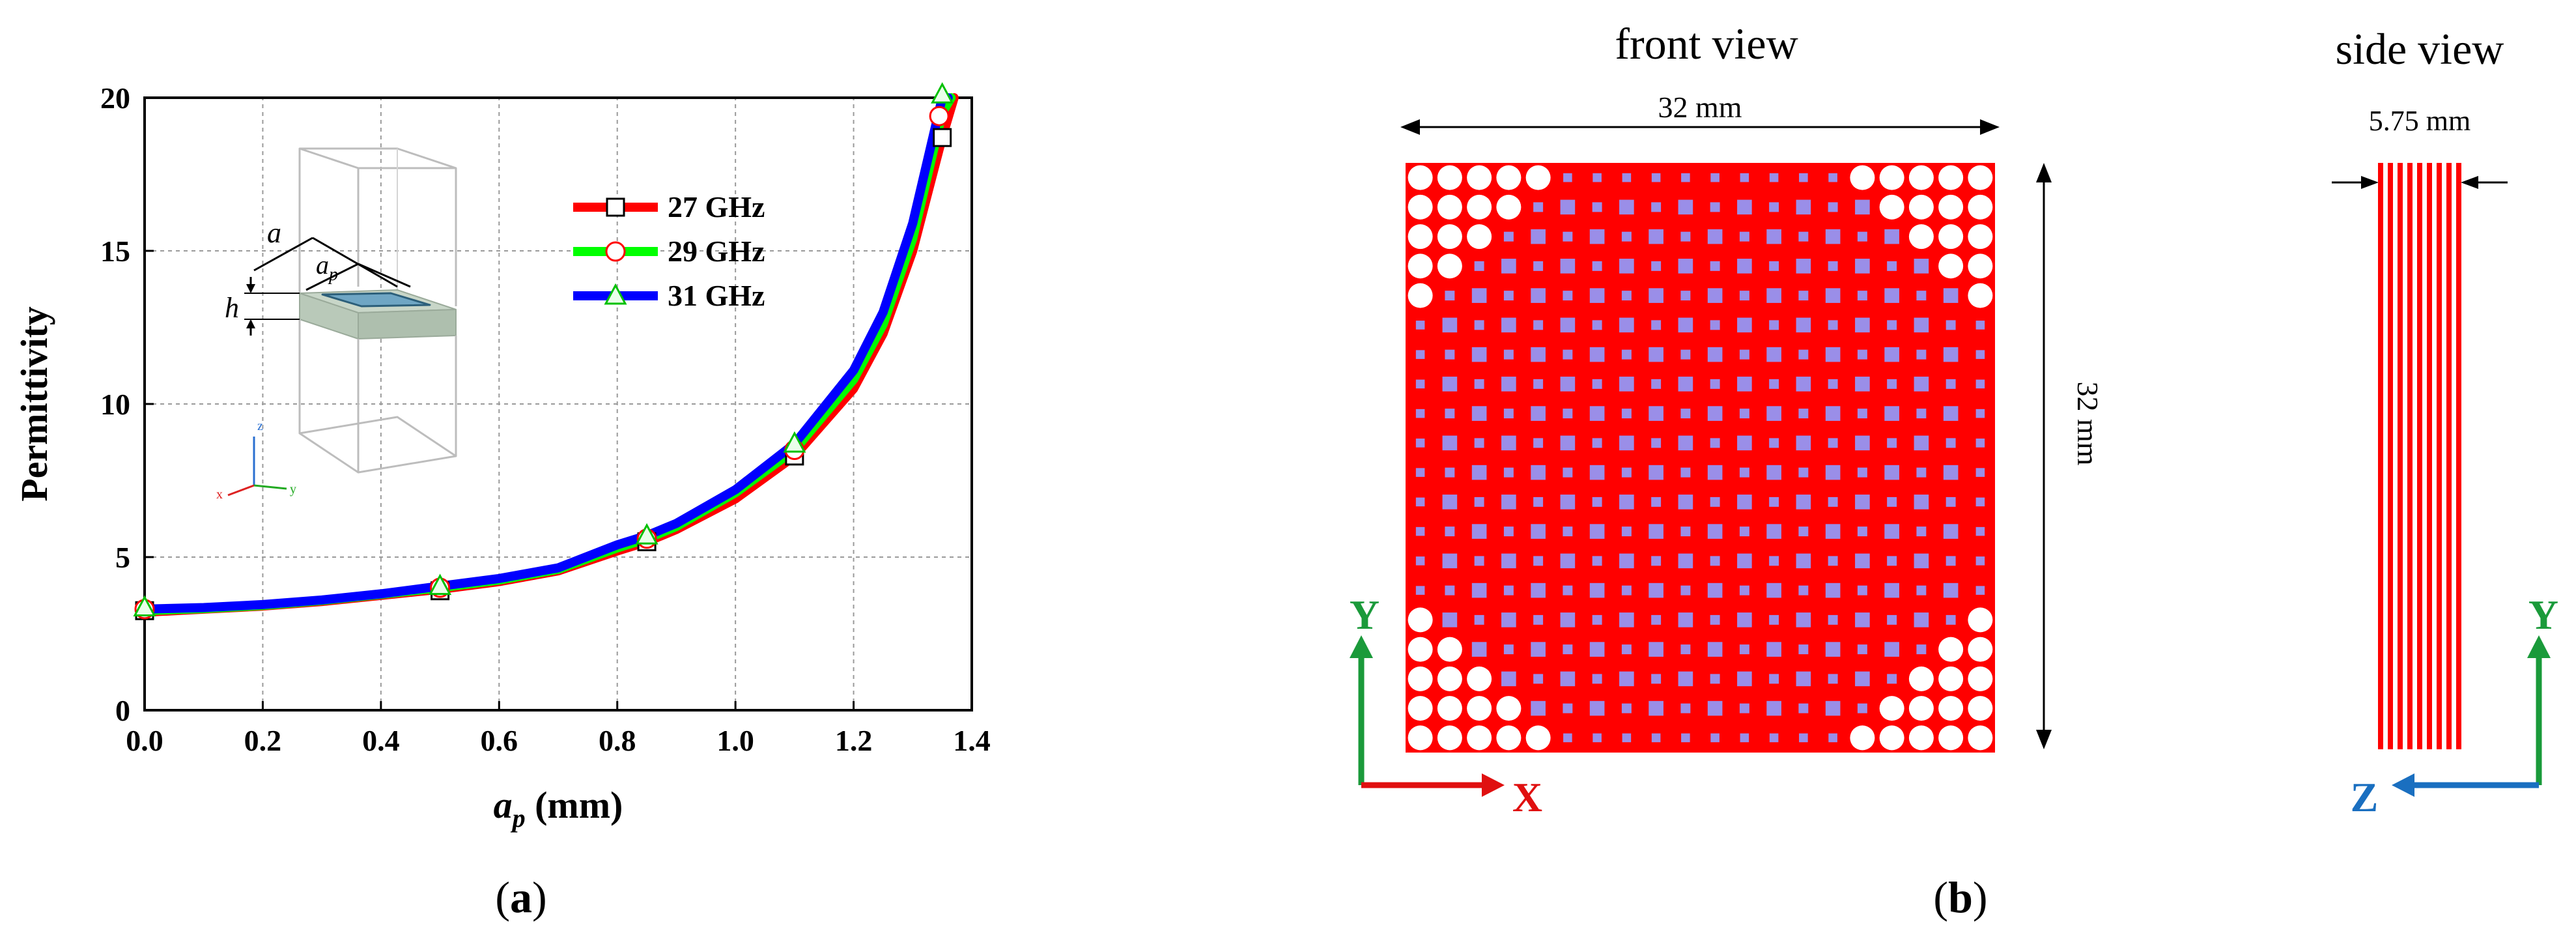 The width and height of the screenshot is (2576, 935). What do you see at coordinates (1493, 785) in the screenshot?
I see `front-x-arrow` at bounding box center [1493, 785].